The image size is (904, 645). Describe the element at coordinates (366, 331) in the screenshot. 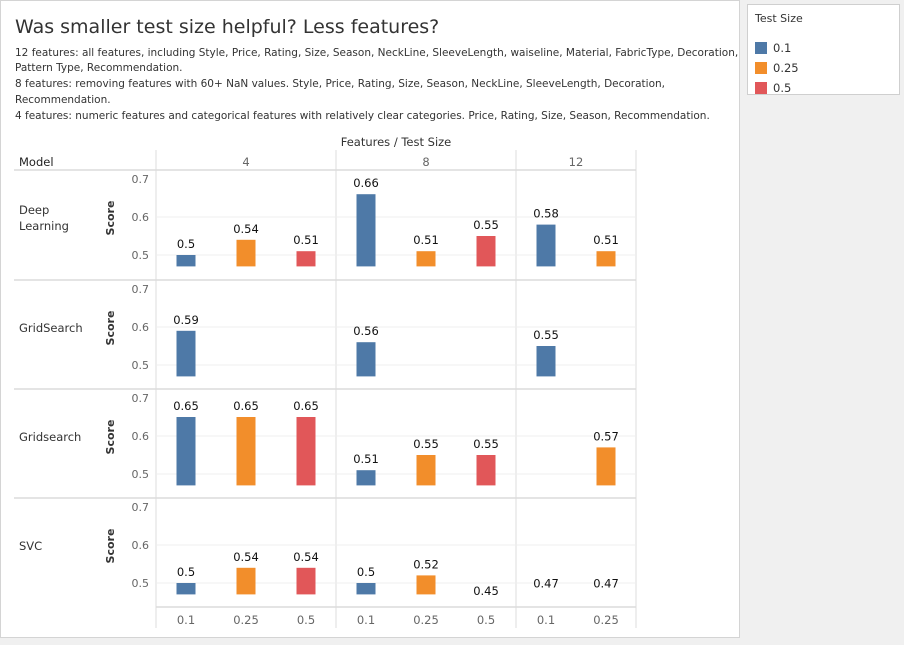

I see `data-label: 0.56` at that location.